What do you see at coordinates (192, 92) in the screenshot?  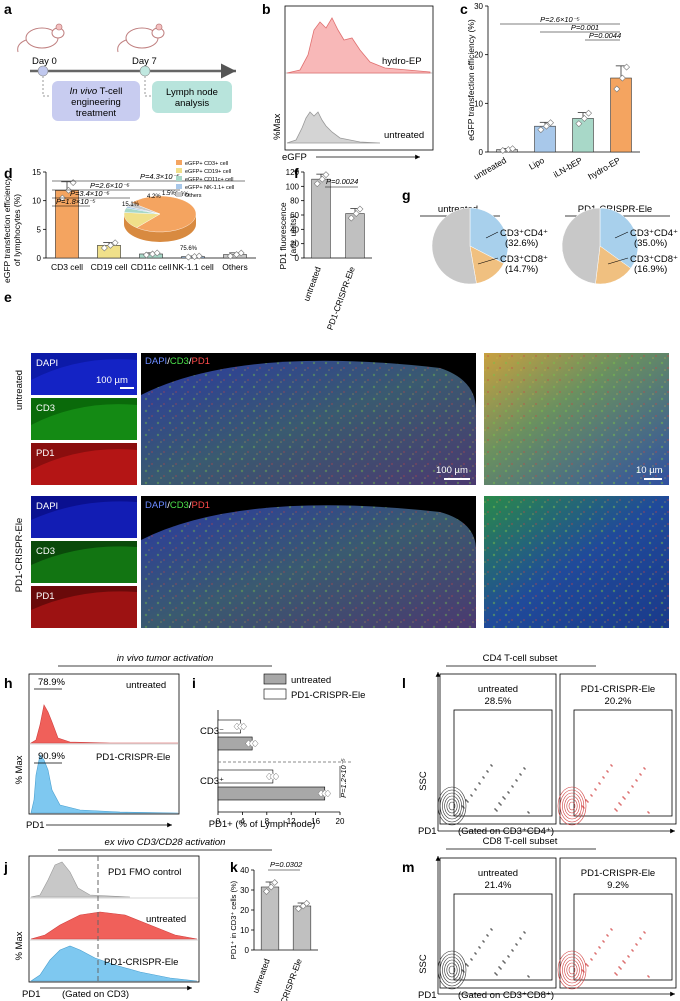 I see `svg-text: Lymph node` at bounding box center [192, 92].